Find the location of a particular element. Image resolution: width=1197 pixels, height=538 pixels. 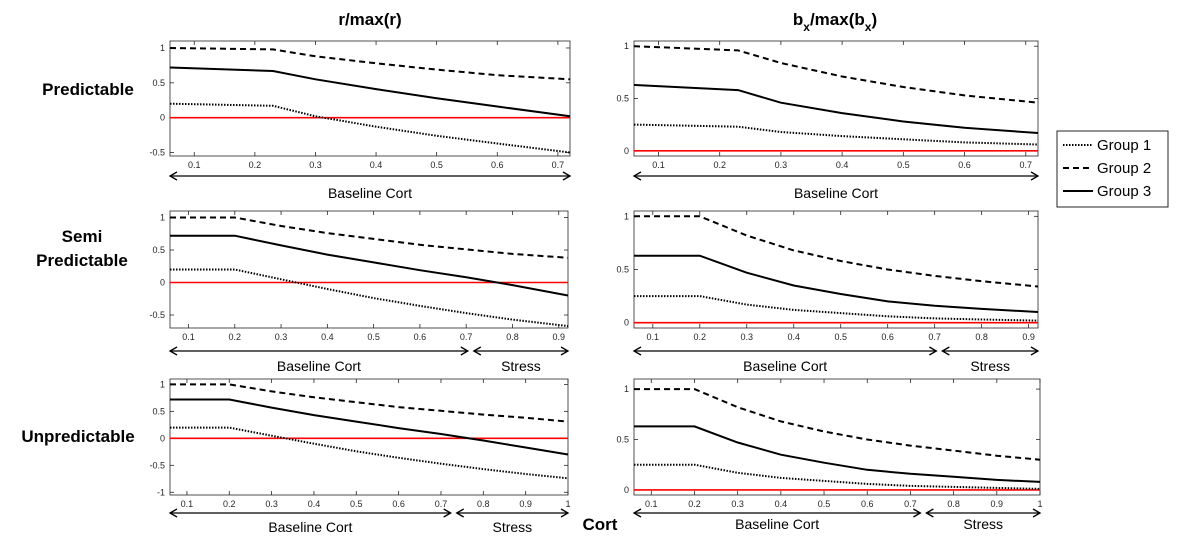

row-label-predictable: Predictable is located at coordinates (88, 89).